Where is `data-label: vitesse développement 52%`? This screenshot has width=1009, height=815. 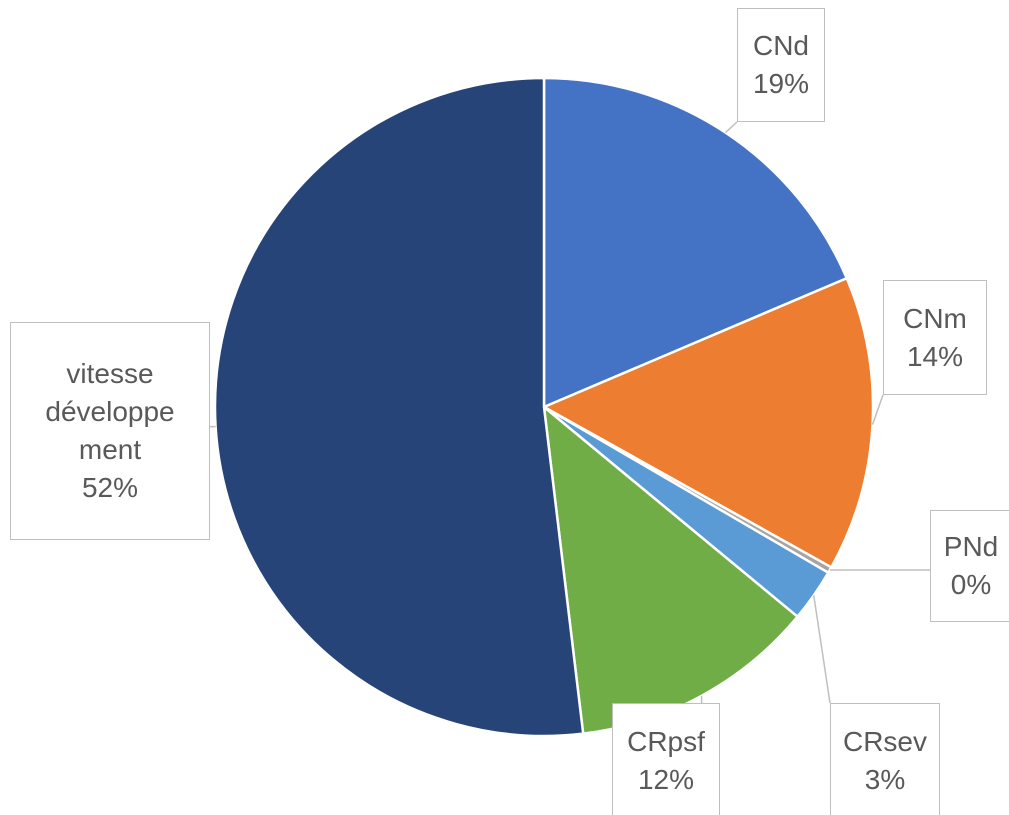
data-label: vitesse développement 52% is located at coordinates (110, 431).